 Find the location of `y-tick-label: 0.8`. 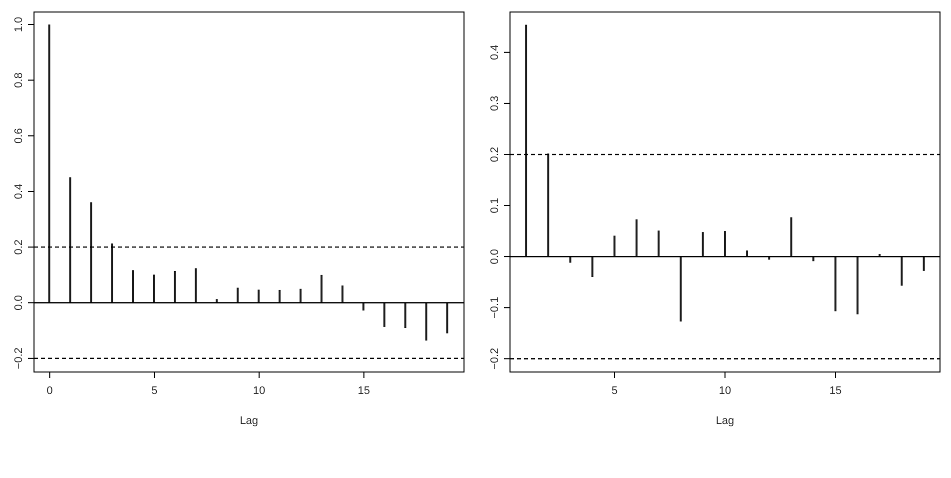

y-tick-label: 0.8 is located at coordinates (19, 80).